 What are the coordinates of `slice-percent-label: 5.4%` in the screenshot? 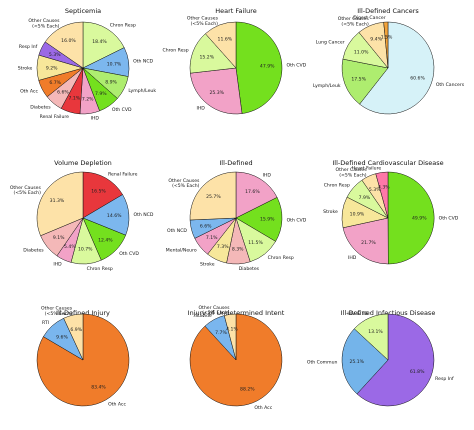 It's located at (70, 247).